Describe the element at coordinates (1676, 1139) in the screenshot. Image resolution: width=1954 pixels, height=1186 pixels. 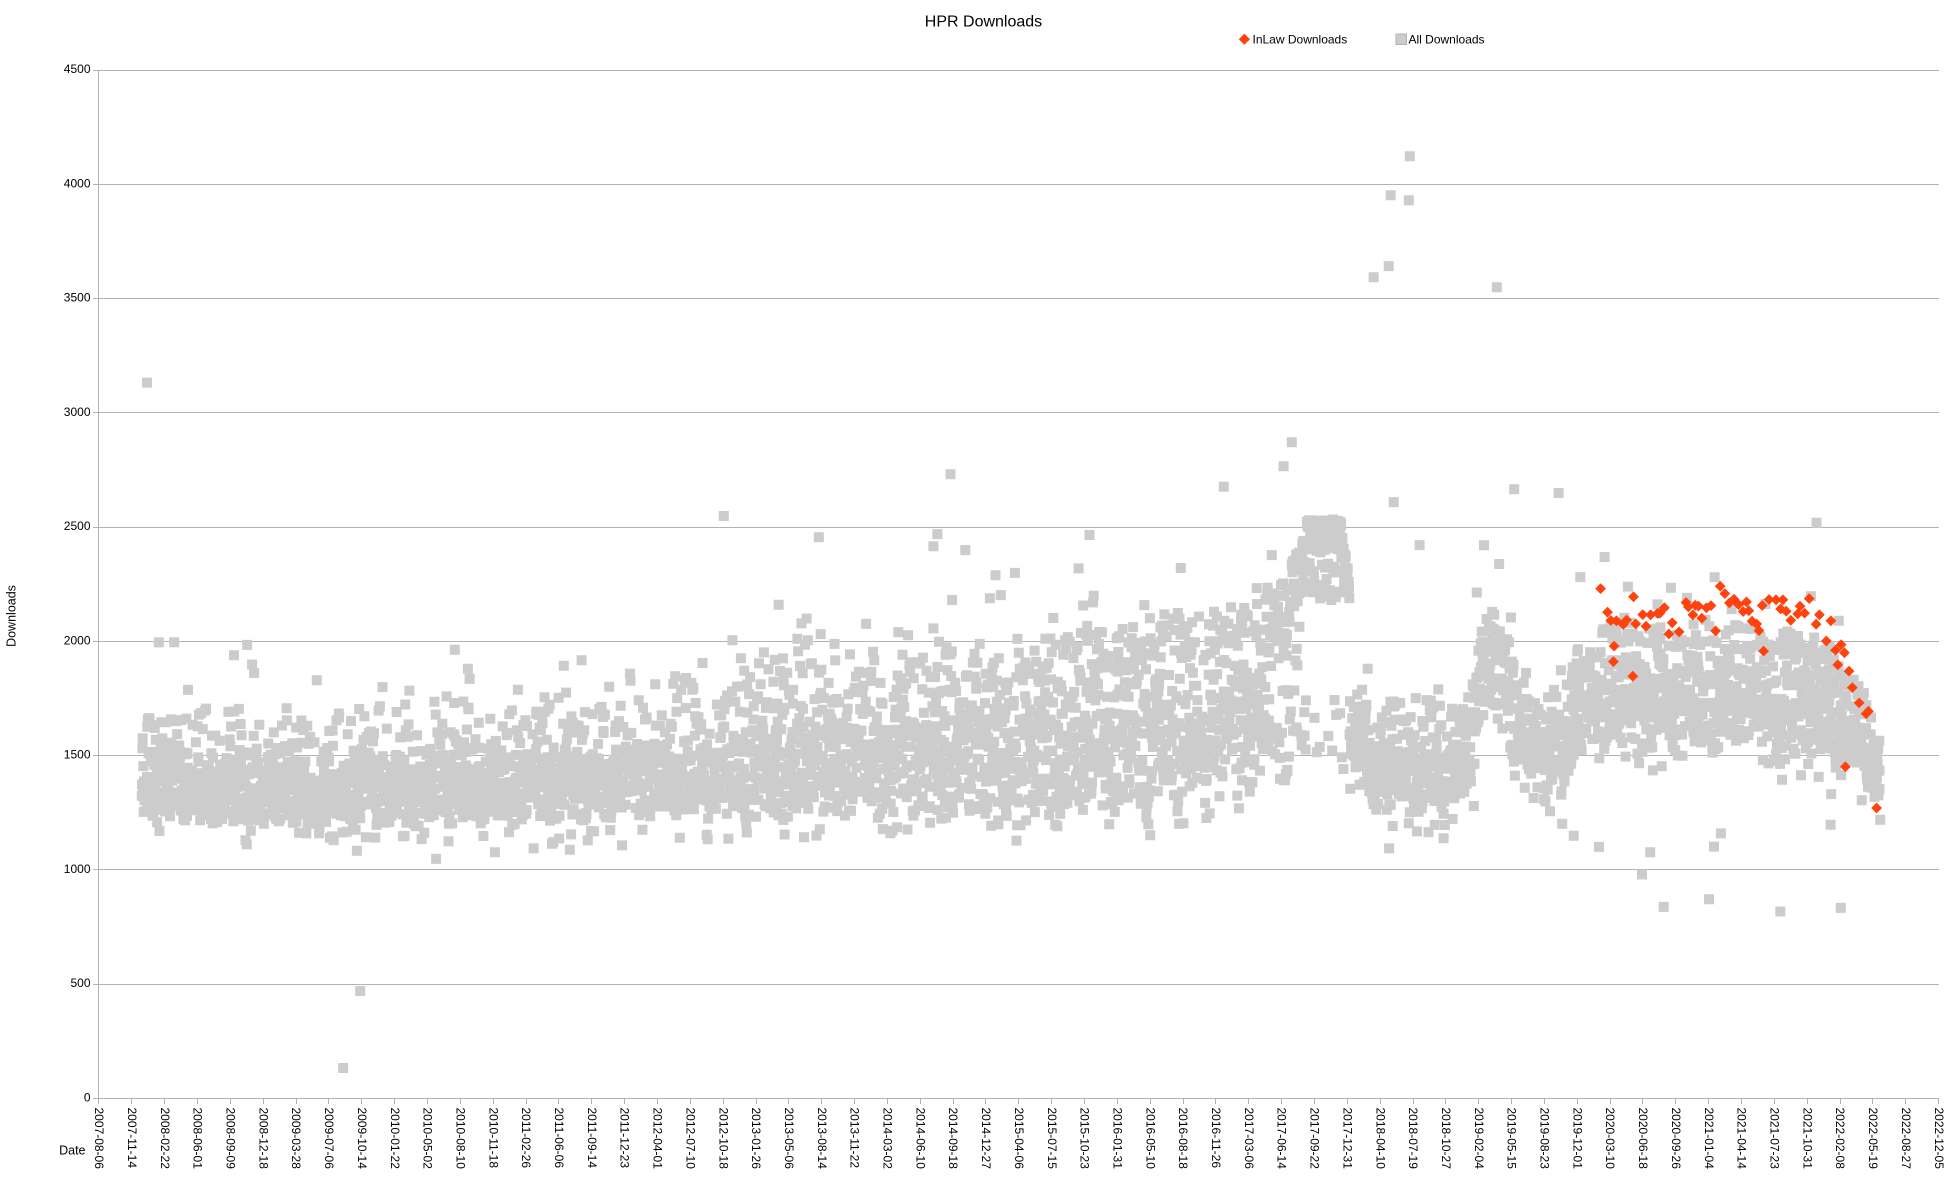
I see `svg-text: 2020-09-26` at that location.